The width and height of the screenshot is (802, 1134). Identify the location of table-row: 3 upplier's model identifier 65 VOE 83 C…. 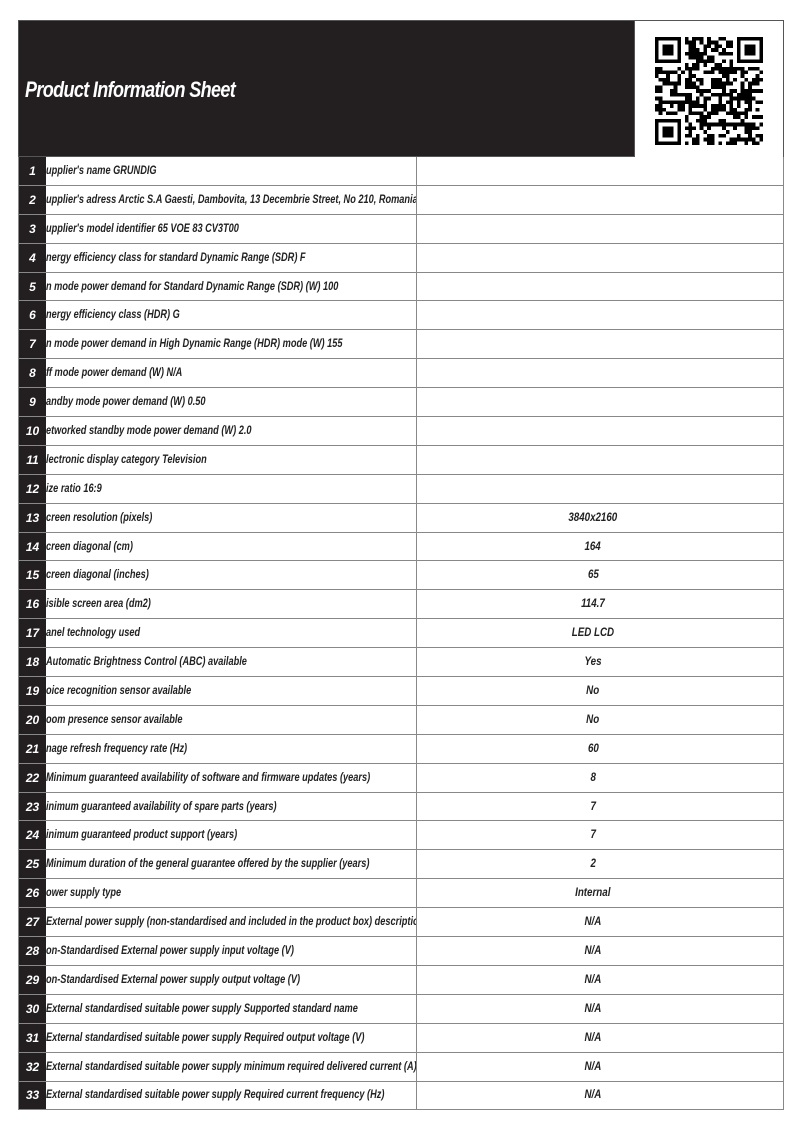
(401, 229).